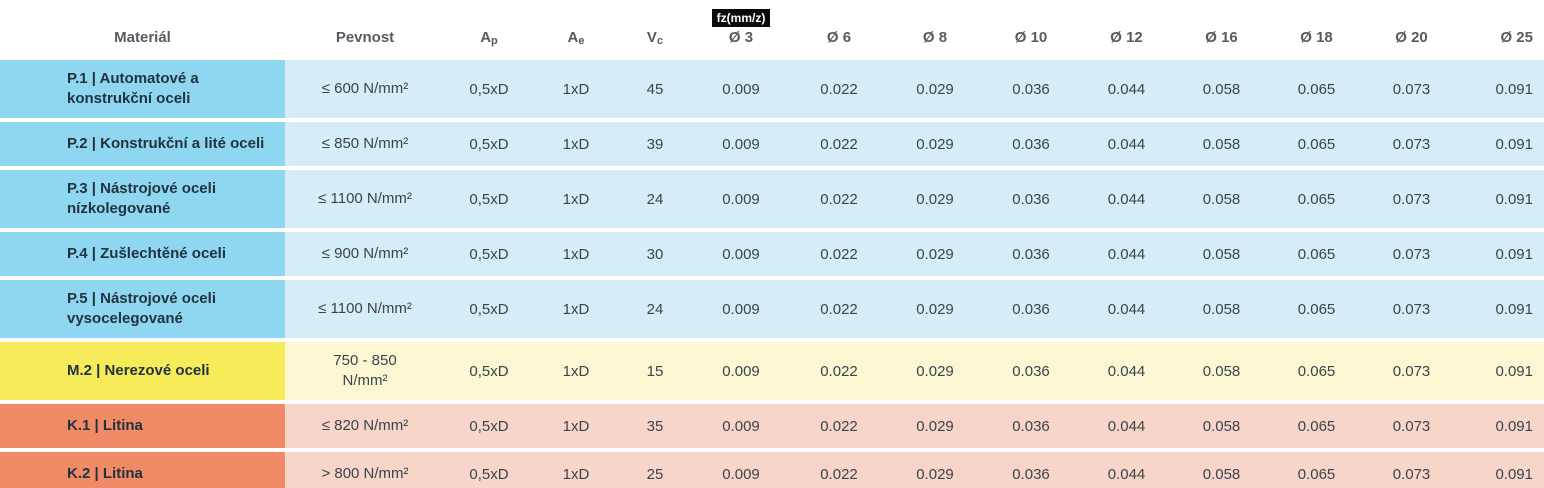  Describe the element at coordinates (1516, 37) in the screenshot. I see `diameter-label: Ø 25` at that location.